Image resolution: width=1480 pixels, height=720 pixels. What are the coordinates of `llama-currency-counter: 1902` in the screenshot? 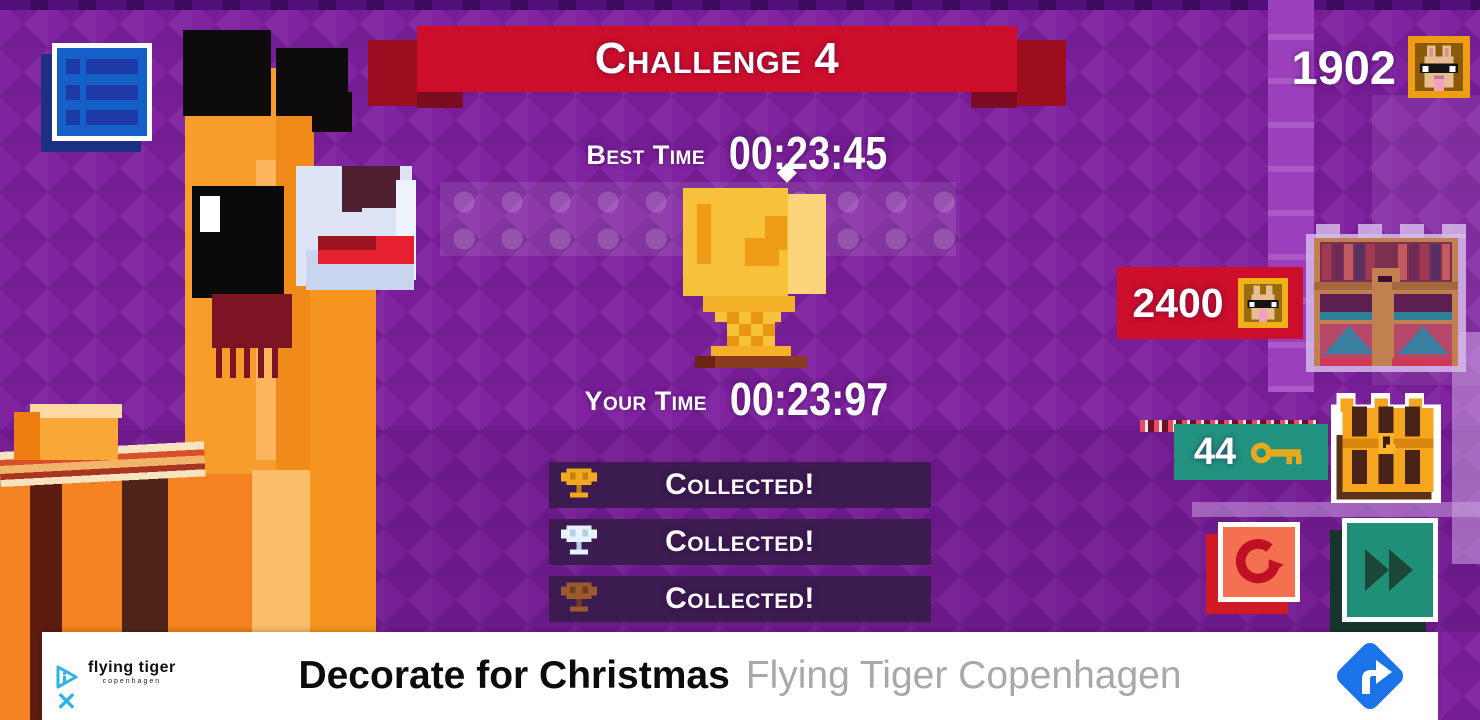 It's located at (1360, 67).